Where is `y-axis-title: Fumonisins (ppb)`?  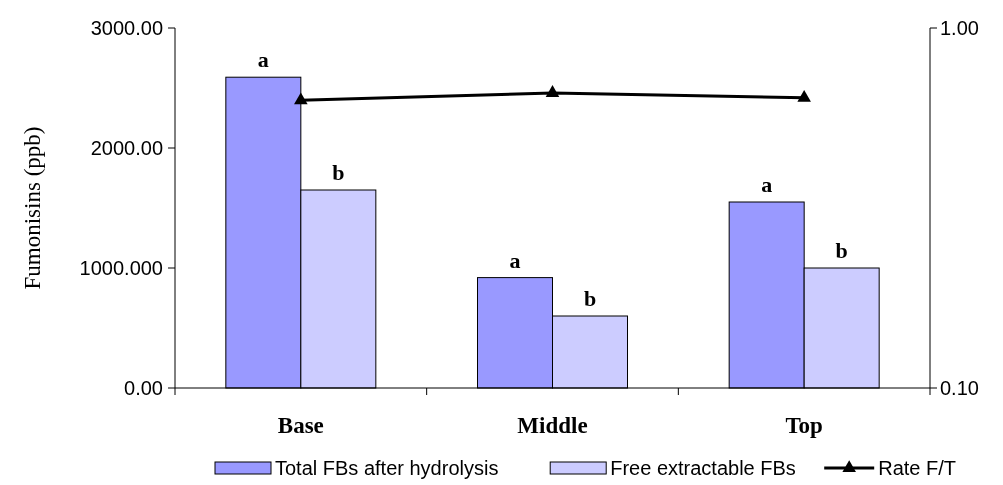 y-axis-title: Fumonisins (ppb) is located at coordinates (32, 208).